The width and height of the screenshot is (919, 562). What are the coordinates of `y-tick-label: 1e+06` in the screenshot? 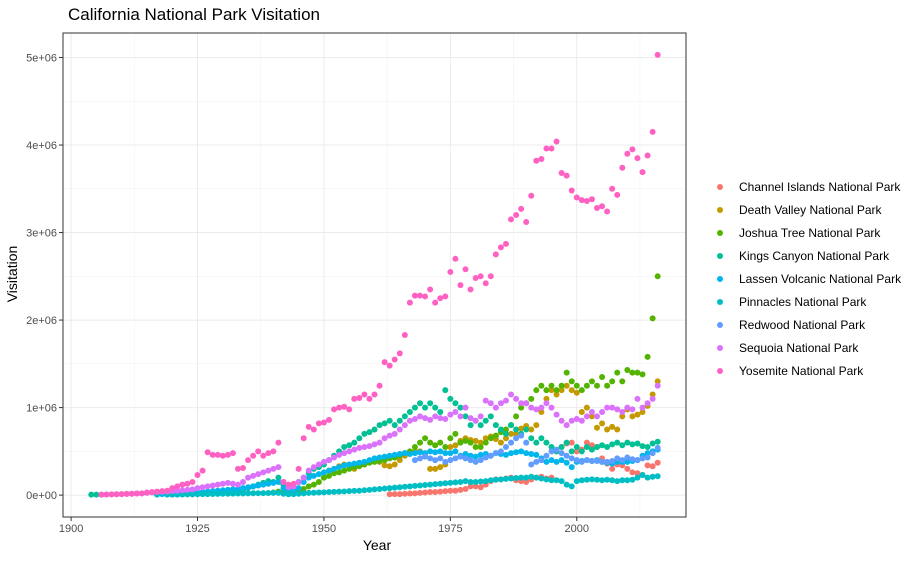 It's located at (41, 409).